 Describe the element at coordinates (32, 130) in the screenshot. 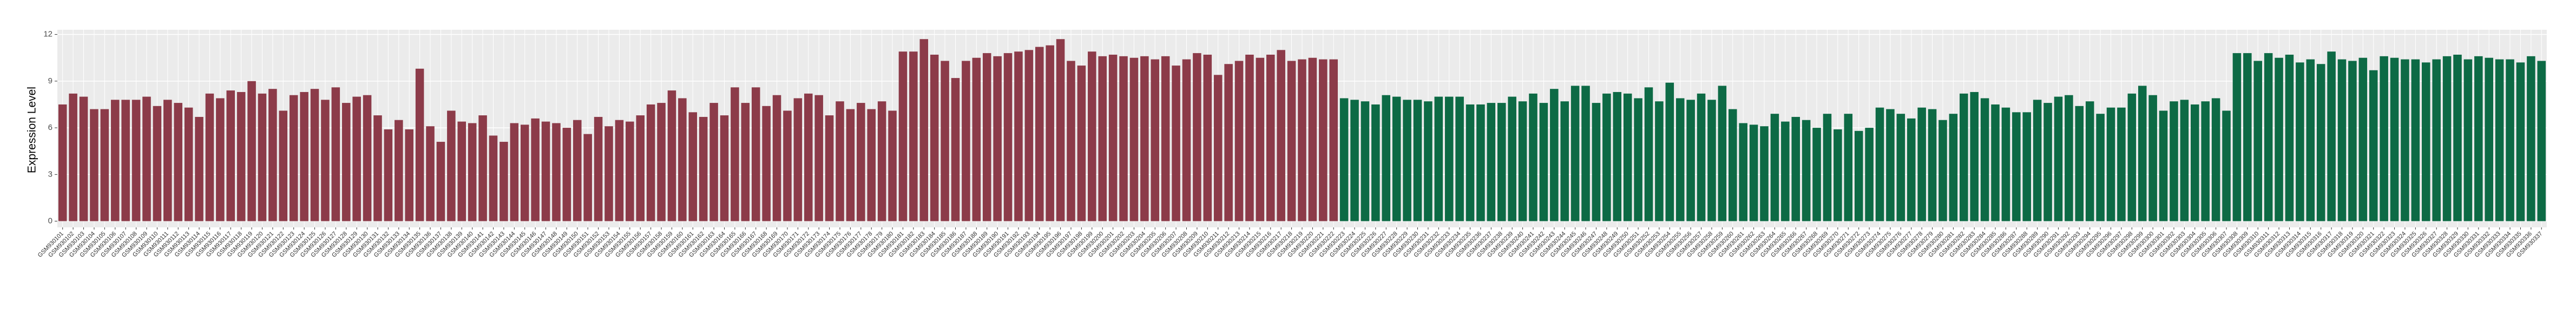

I see `y-axis-label: Expression Level` at that location.